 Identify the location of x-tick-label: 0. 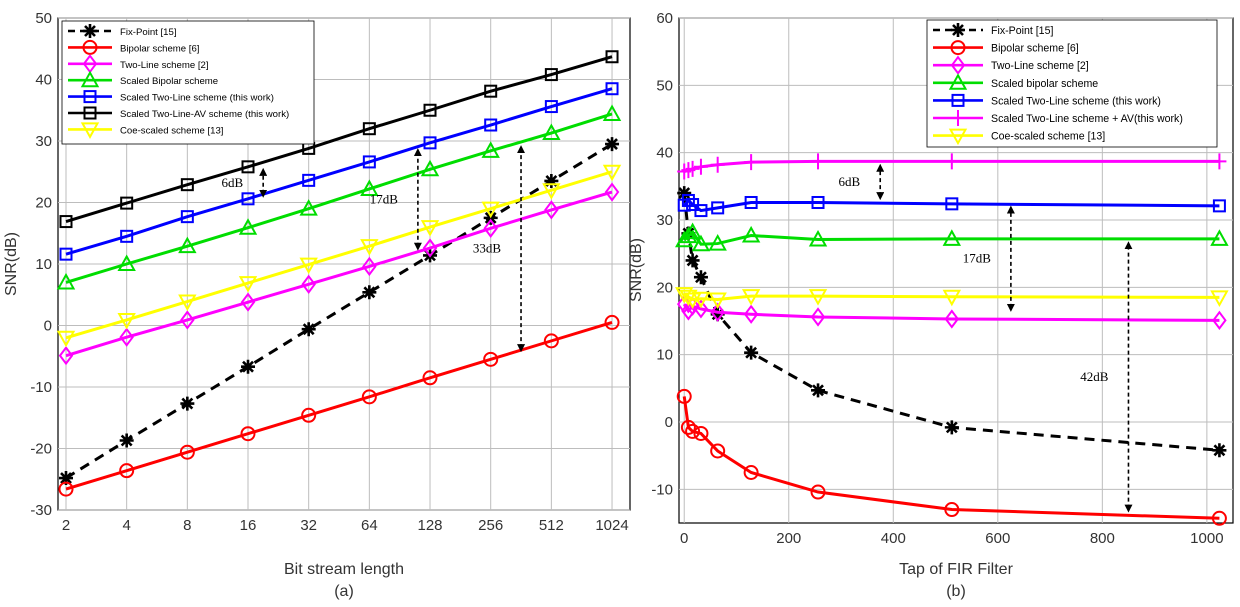
(684, 538).